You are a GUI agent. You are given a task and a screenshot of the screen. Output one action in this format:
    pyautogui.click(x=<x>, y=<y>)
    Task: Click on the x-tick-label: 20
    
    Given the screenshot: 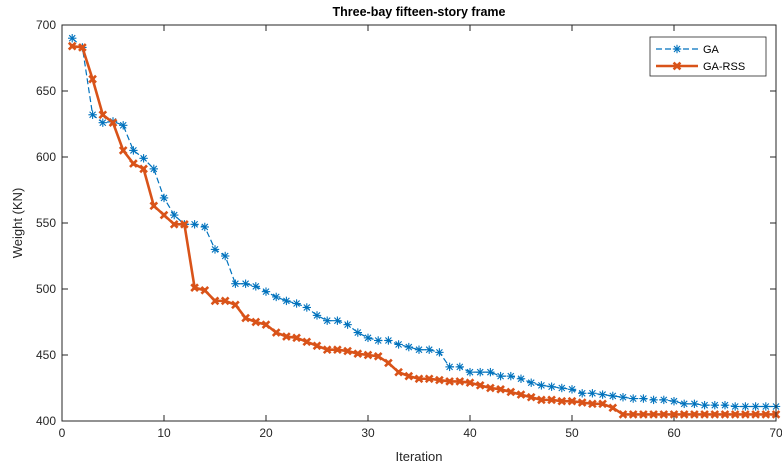 What is the action you would take?
    pyautogui.click(x=266, y=433)
    